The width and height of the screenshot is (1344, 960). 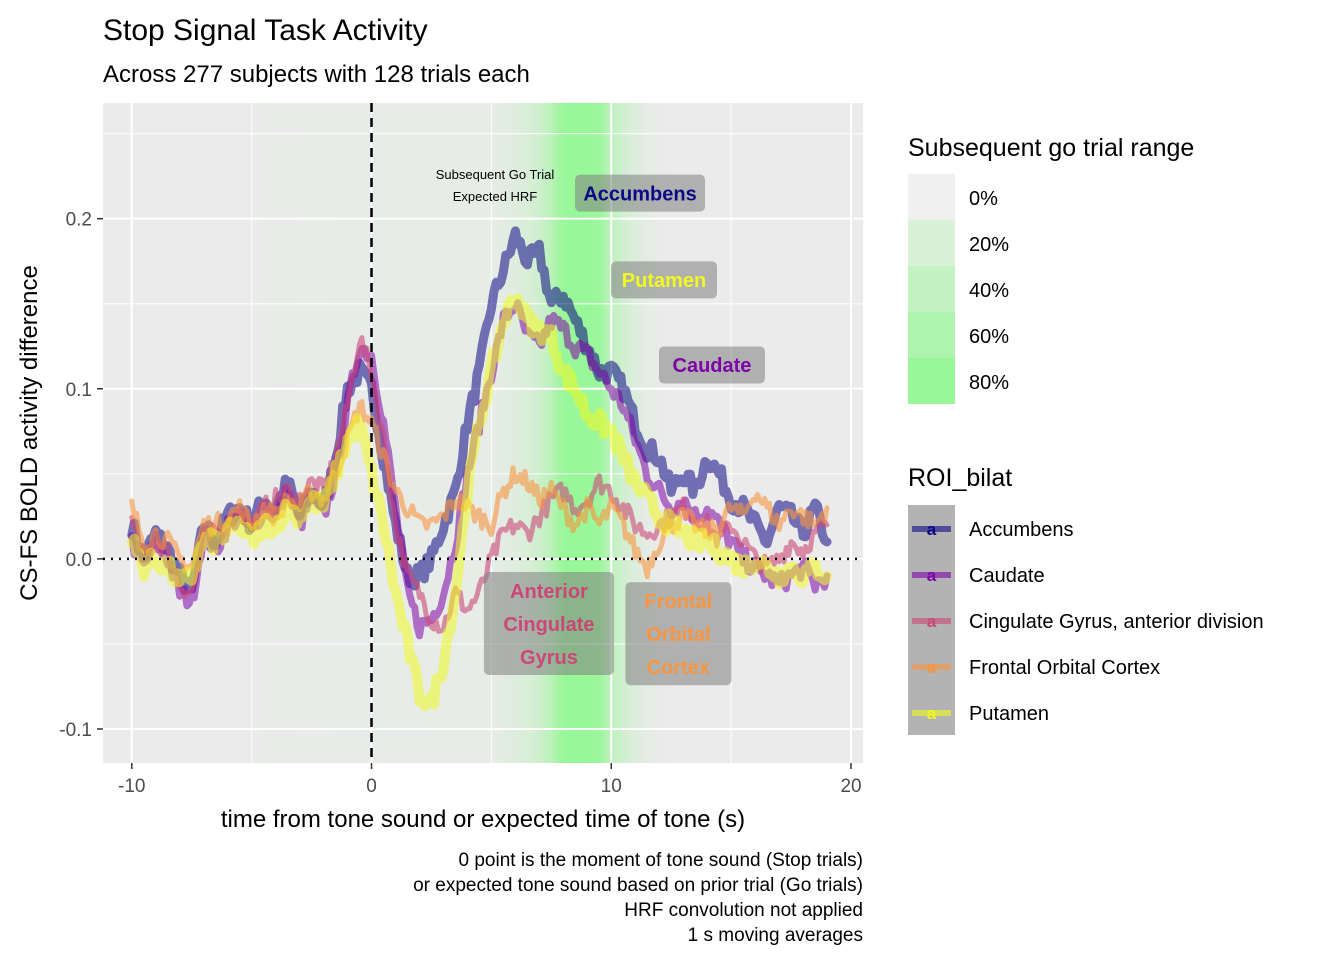 I want to click on roi-label-1: Putamen, so click(x=664, y=280).